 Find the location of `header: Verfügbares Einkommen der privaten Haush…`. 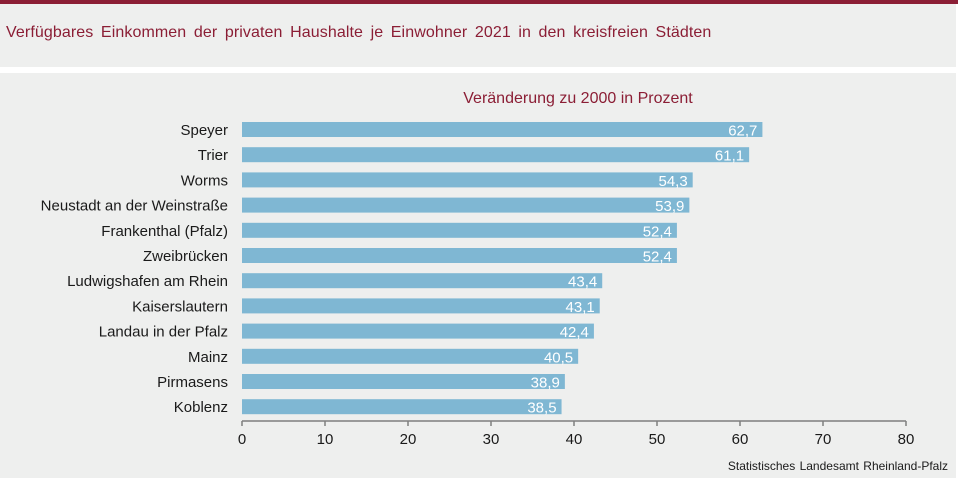

header: Verfügbares Einkommen der privaten Haush… is located at coordinates (479, 35).